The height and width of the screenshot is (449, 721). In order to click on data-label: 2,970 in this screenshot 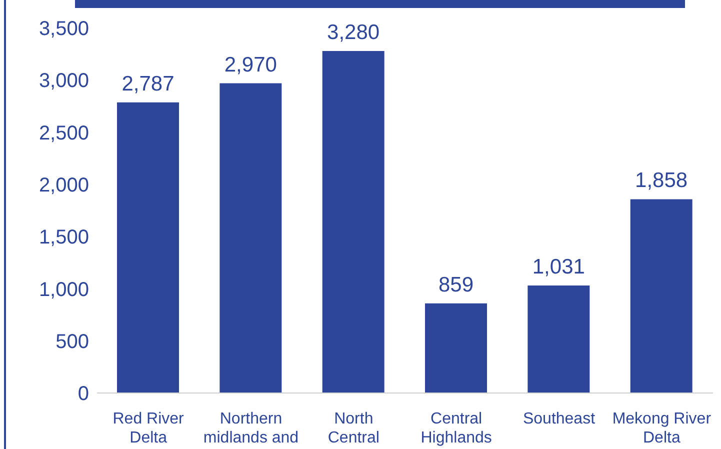, I will do `click(250, 64)`.